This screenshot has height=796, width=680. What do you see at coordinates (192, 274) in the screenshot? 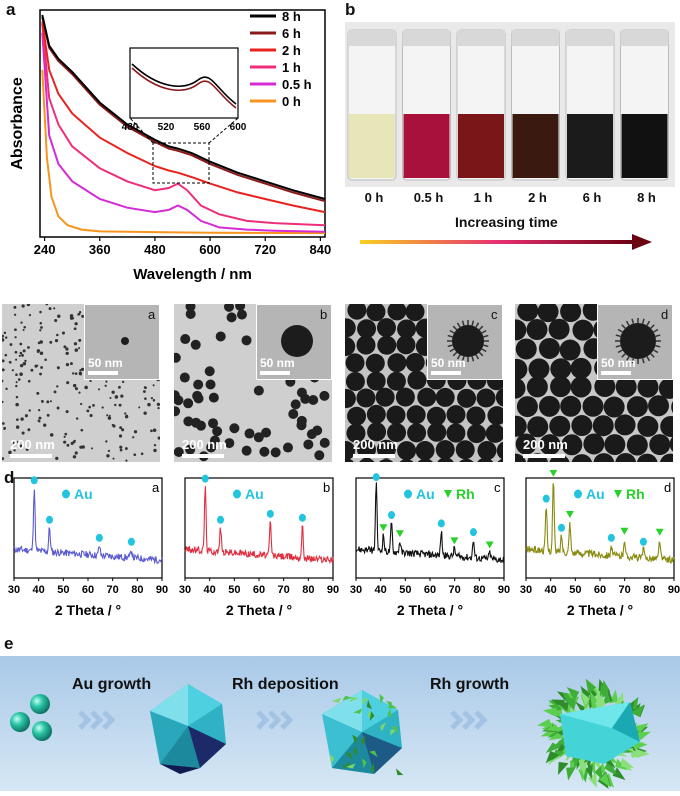
I see `uvvis-xlabel: Wavelength / nm` at bounding box center [192, 274].